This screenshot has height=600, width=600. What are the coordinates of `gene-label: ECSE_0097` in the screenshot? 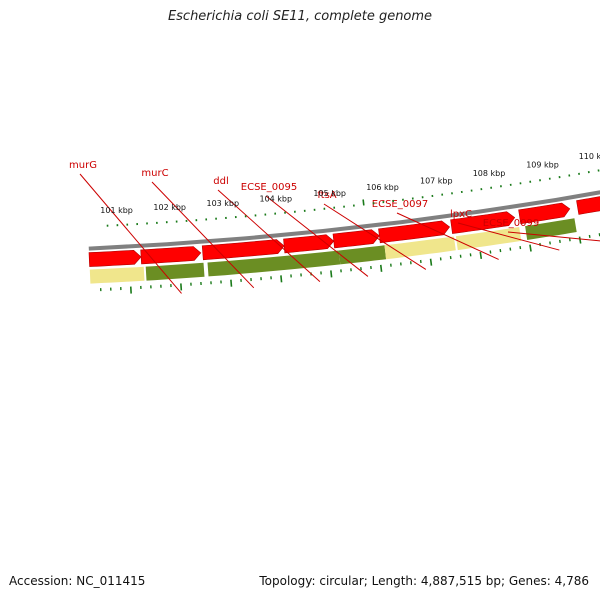 It's located at (400, 204).